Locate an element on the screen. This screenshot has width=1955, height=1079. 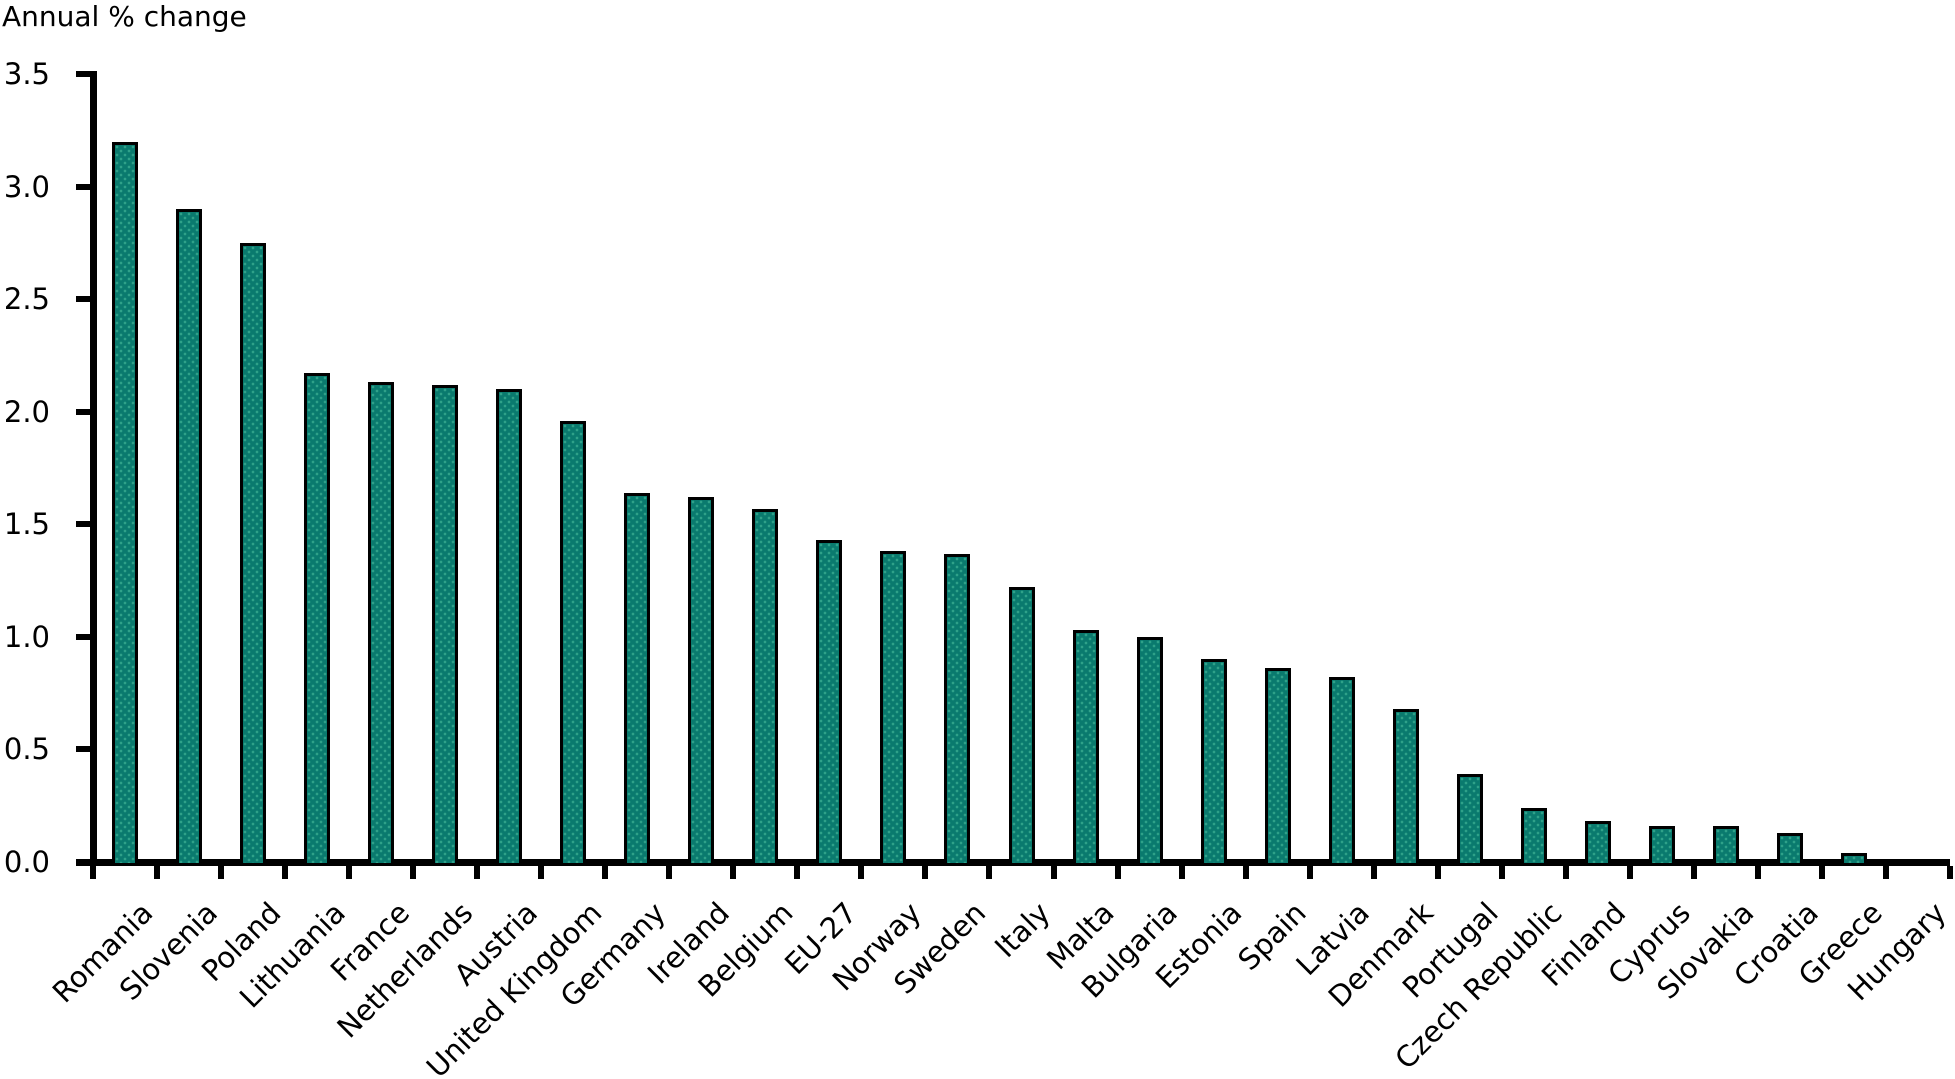
bar-france is located at coordinates (381, 624).